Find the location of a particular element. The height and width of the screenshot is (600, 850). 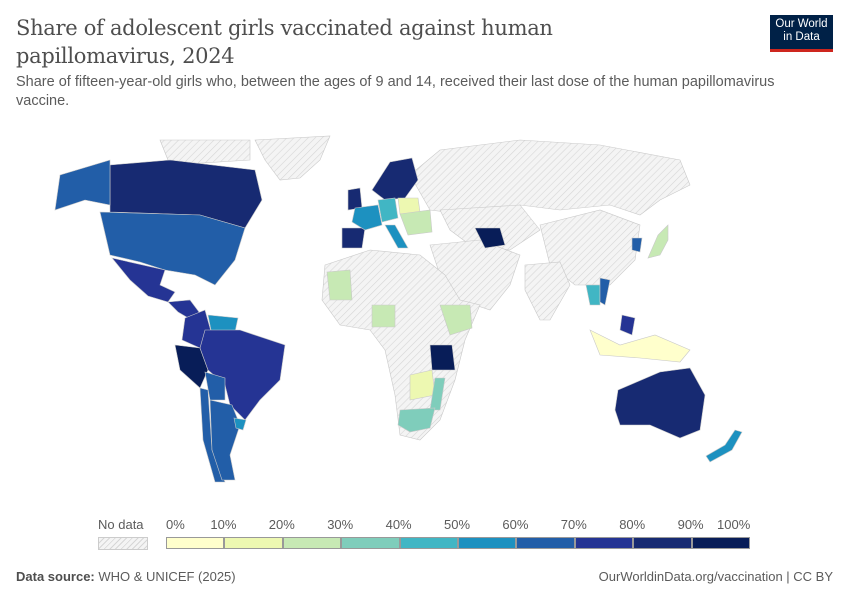

india is located at coordinates (547, 291).